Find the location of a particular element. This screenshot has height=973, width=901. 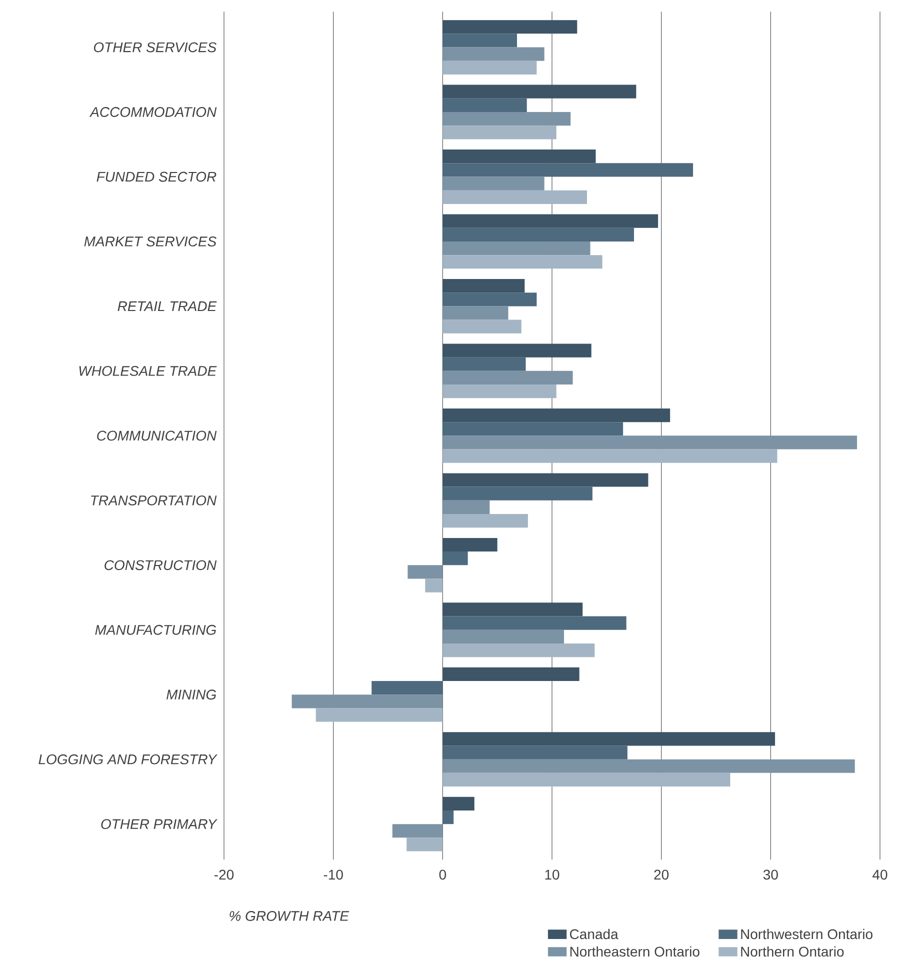

y-tick-label: OTHER SERVICES is located at coordinates (155, 47).